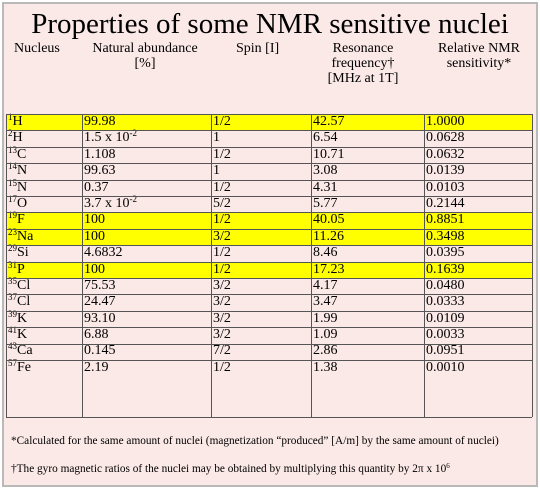 This screenshot has width=540, height=489. I want to click on table-row: 1H 99.98 1/2 42.57 1.0000, so click(269, 121).